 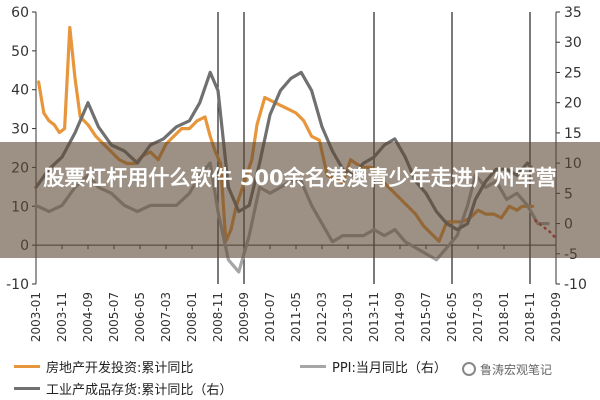 I want to click on watermark: 鲁涛宏观笔记, so click(x=507, y=369).